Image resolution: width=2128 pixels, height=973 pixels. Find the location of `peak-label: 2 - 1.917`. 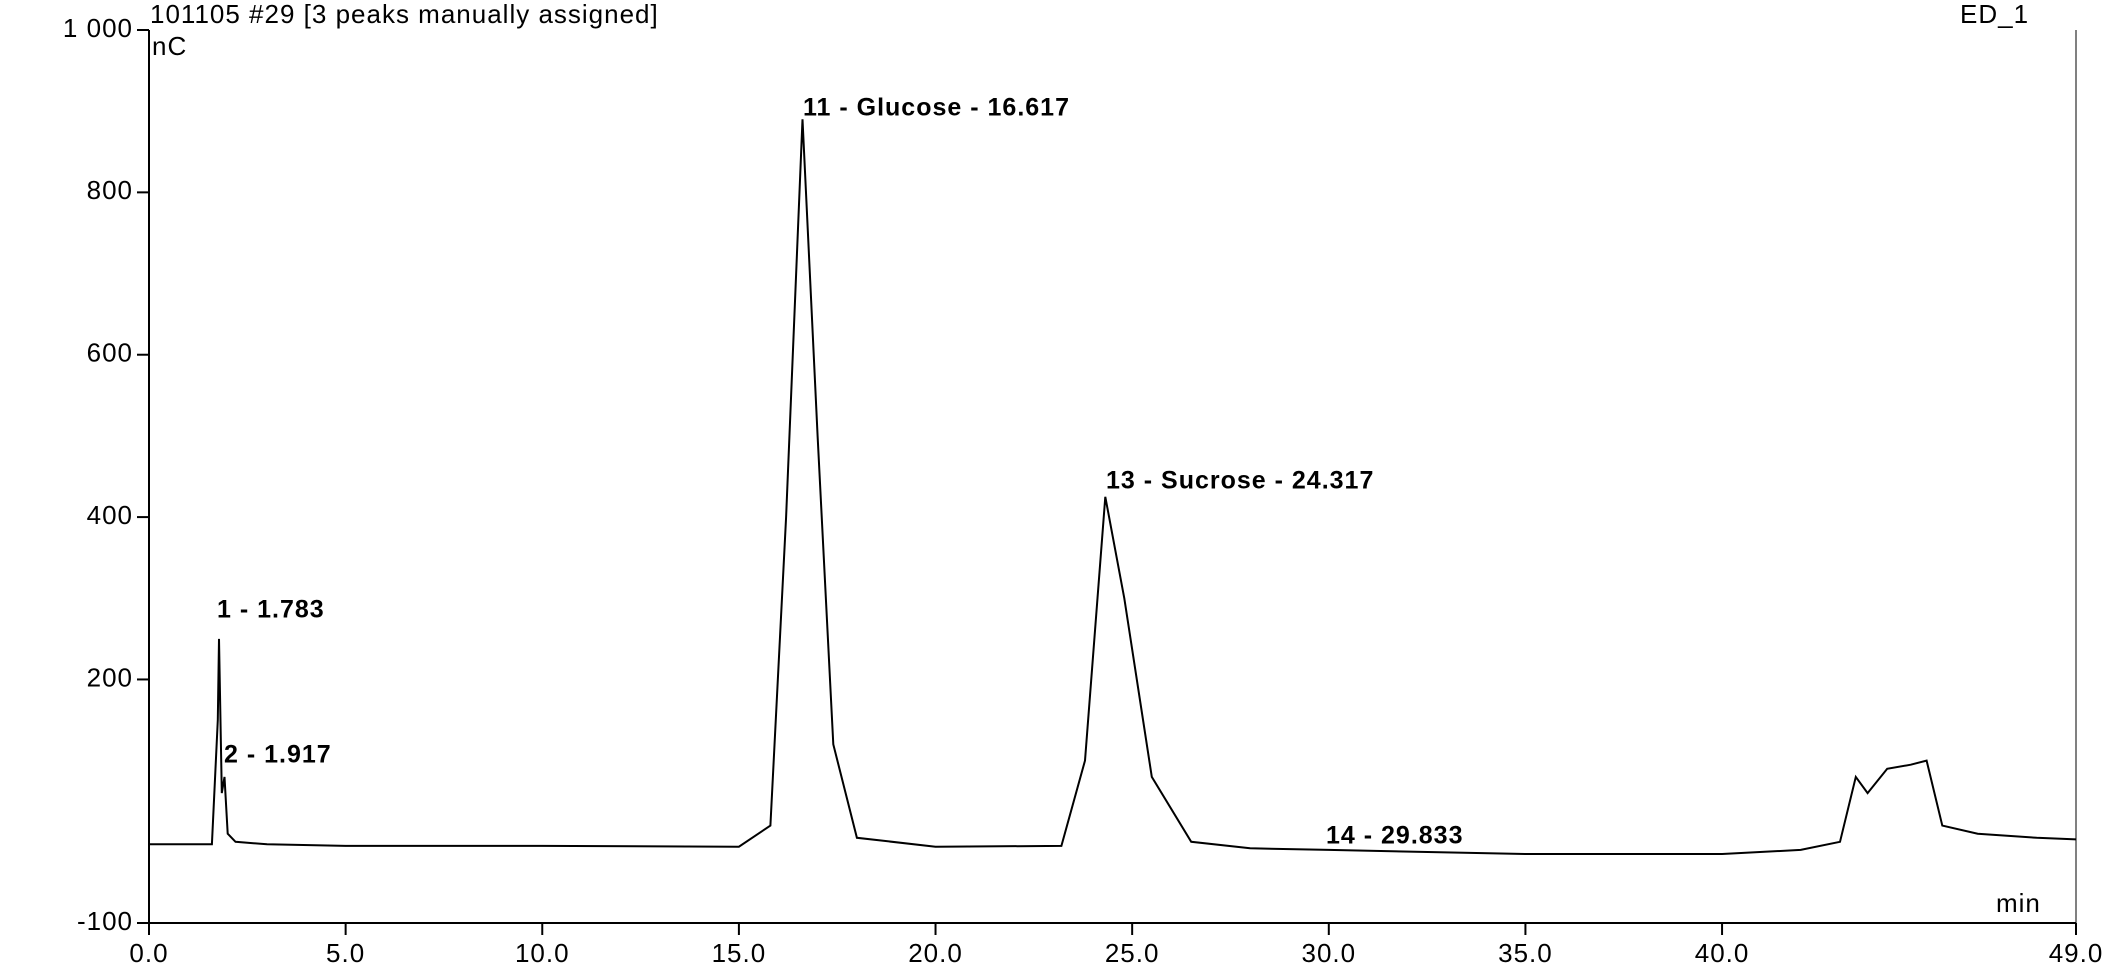

peak-label: 2 - 1.917 is located at coordinates (278, 755).